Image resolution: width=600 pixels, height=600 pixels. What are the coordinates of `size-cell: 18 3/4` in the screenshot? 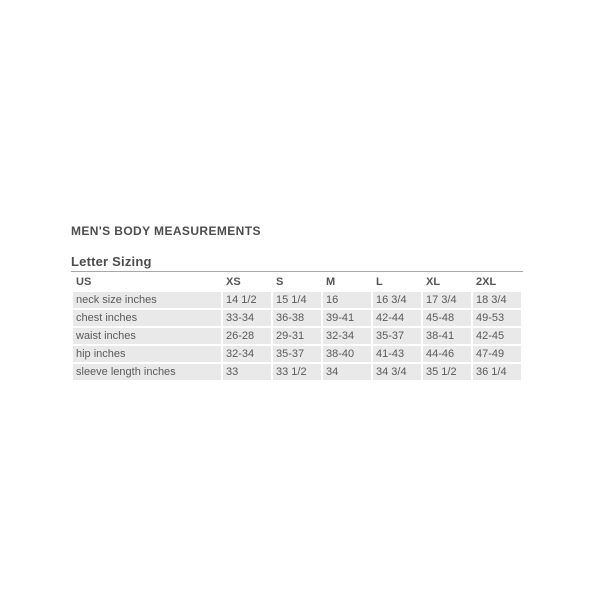 It's located at (497, 300).